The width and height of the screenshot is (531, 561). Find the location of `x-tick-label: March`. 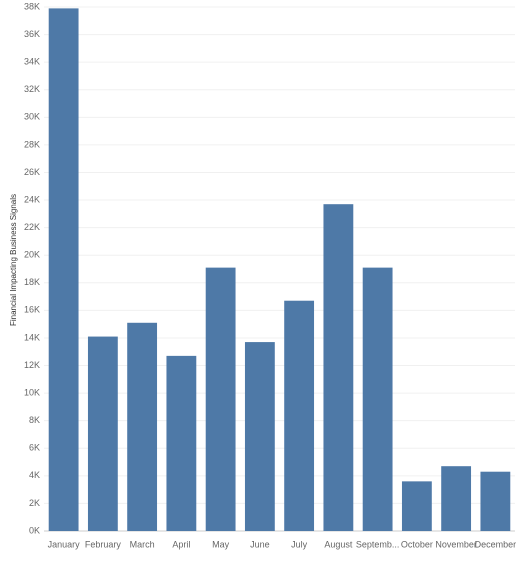

x-tick-label: March is located at coordinates (142, 544).